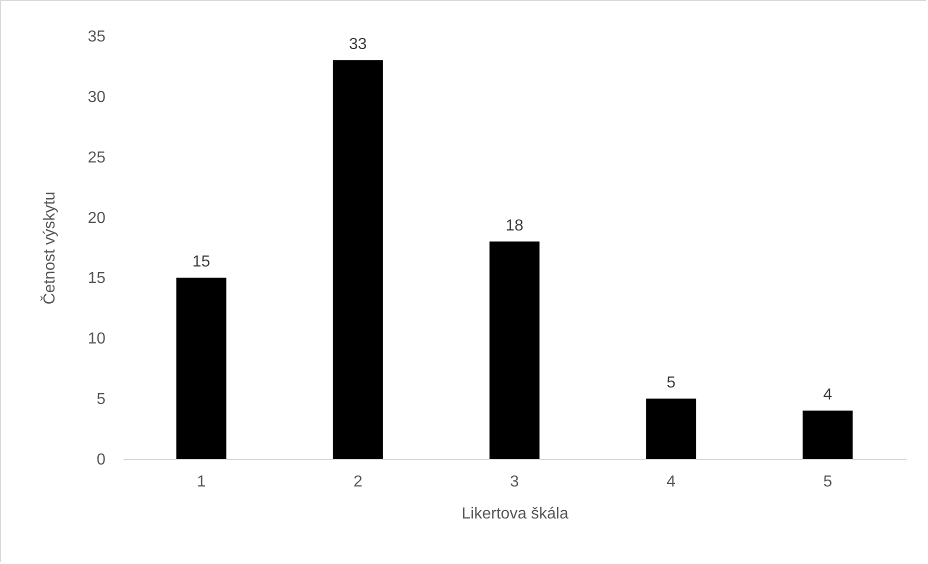  I want to click on x-tick-label: 1, so click(201, 482).